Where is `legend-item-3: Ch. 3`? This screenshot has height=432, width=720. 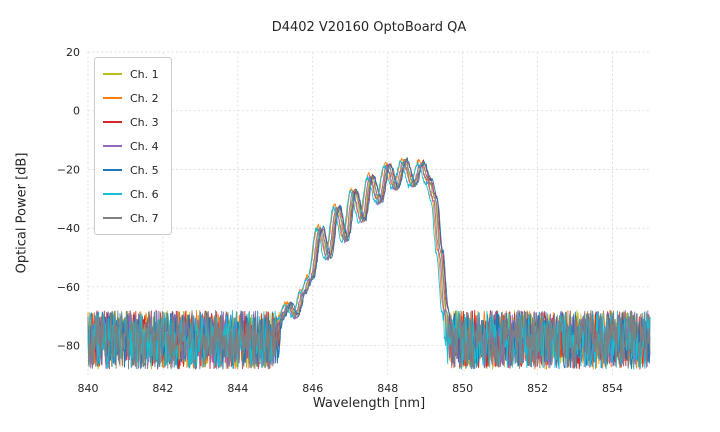 legend-item-3: Ch. 3 is located at coordinates (131, 122).